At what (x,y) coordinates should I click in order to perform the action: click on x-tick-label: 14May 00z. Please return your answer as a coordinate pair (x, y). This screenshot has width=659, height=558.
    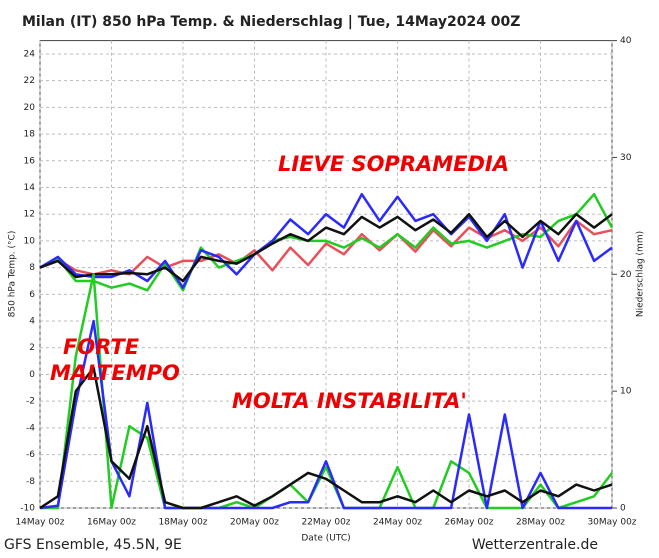
    Looking at the image, I should click on (39, 523).